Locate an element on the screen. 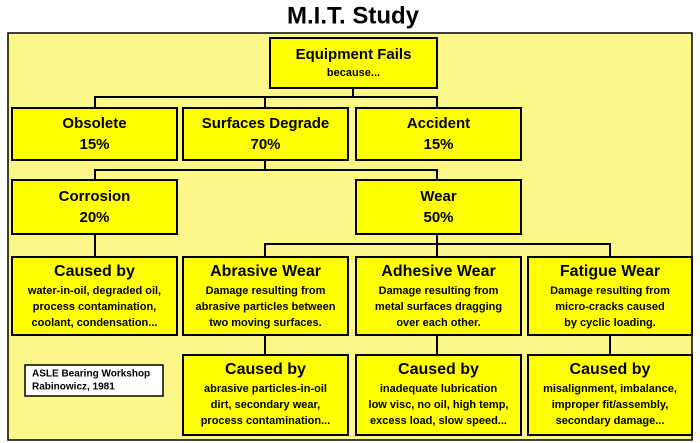 The width and height of the screenshot is (700, 443). node-value: 20% is located at coordinates (94, 217).